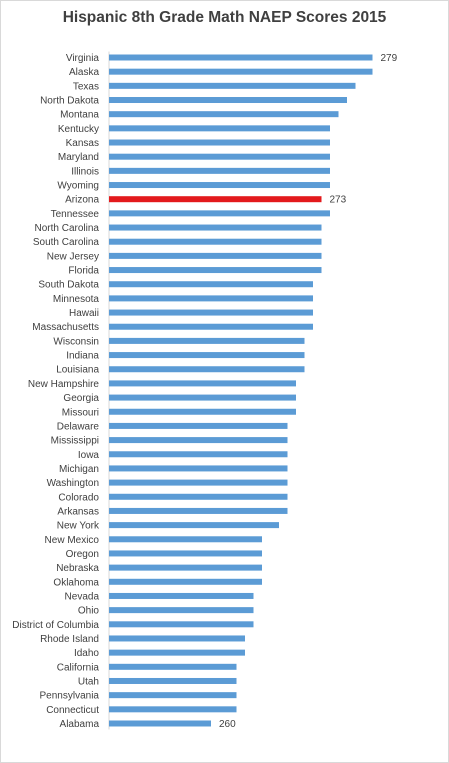  What do you see at coordinates (68, 285) in the screenshot?
I see `category-label-south-dakota: South Dakota` at bounding box center [68, 285].